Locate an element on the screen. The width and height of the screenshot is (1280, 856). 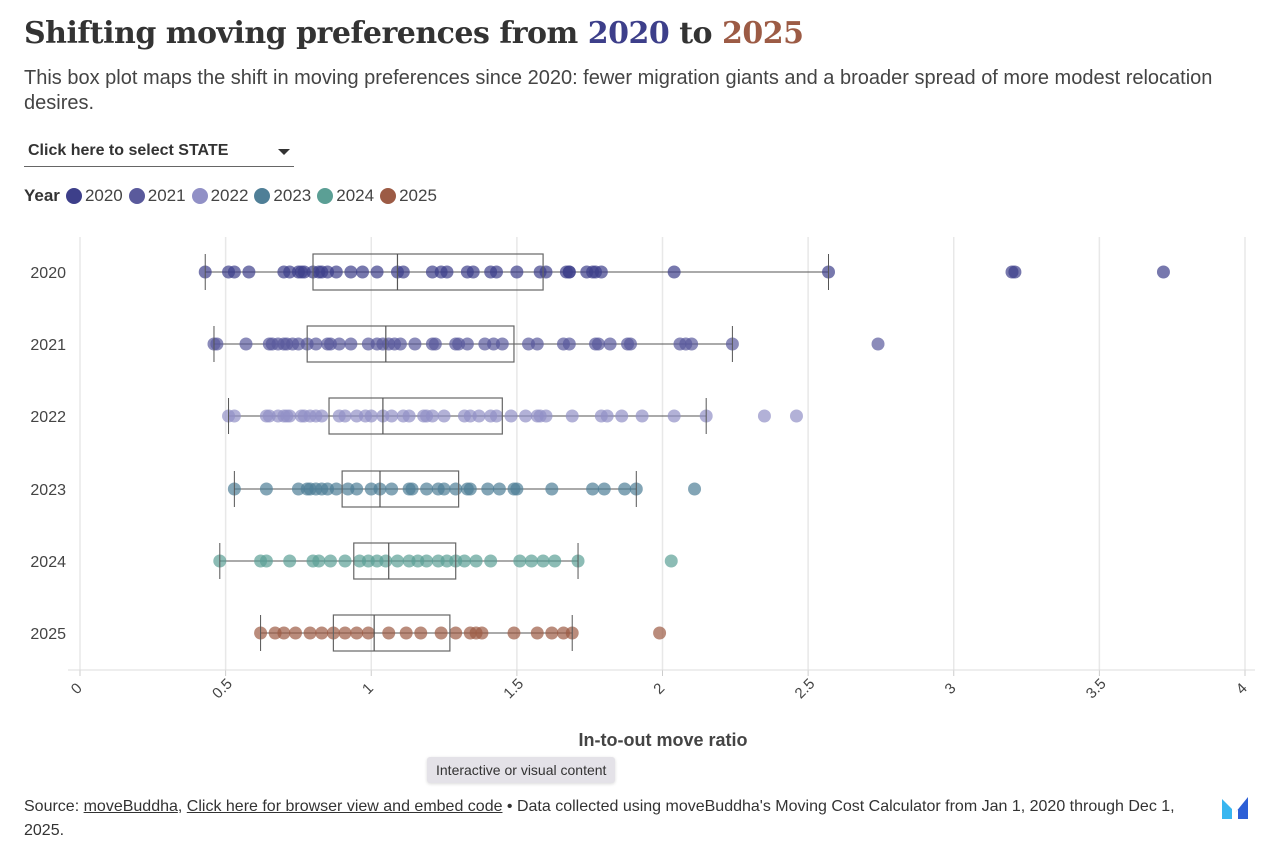
legend-label: 2021 is located at coordinates (166, 195).